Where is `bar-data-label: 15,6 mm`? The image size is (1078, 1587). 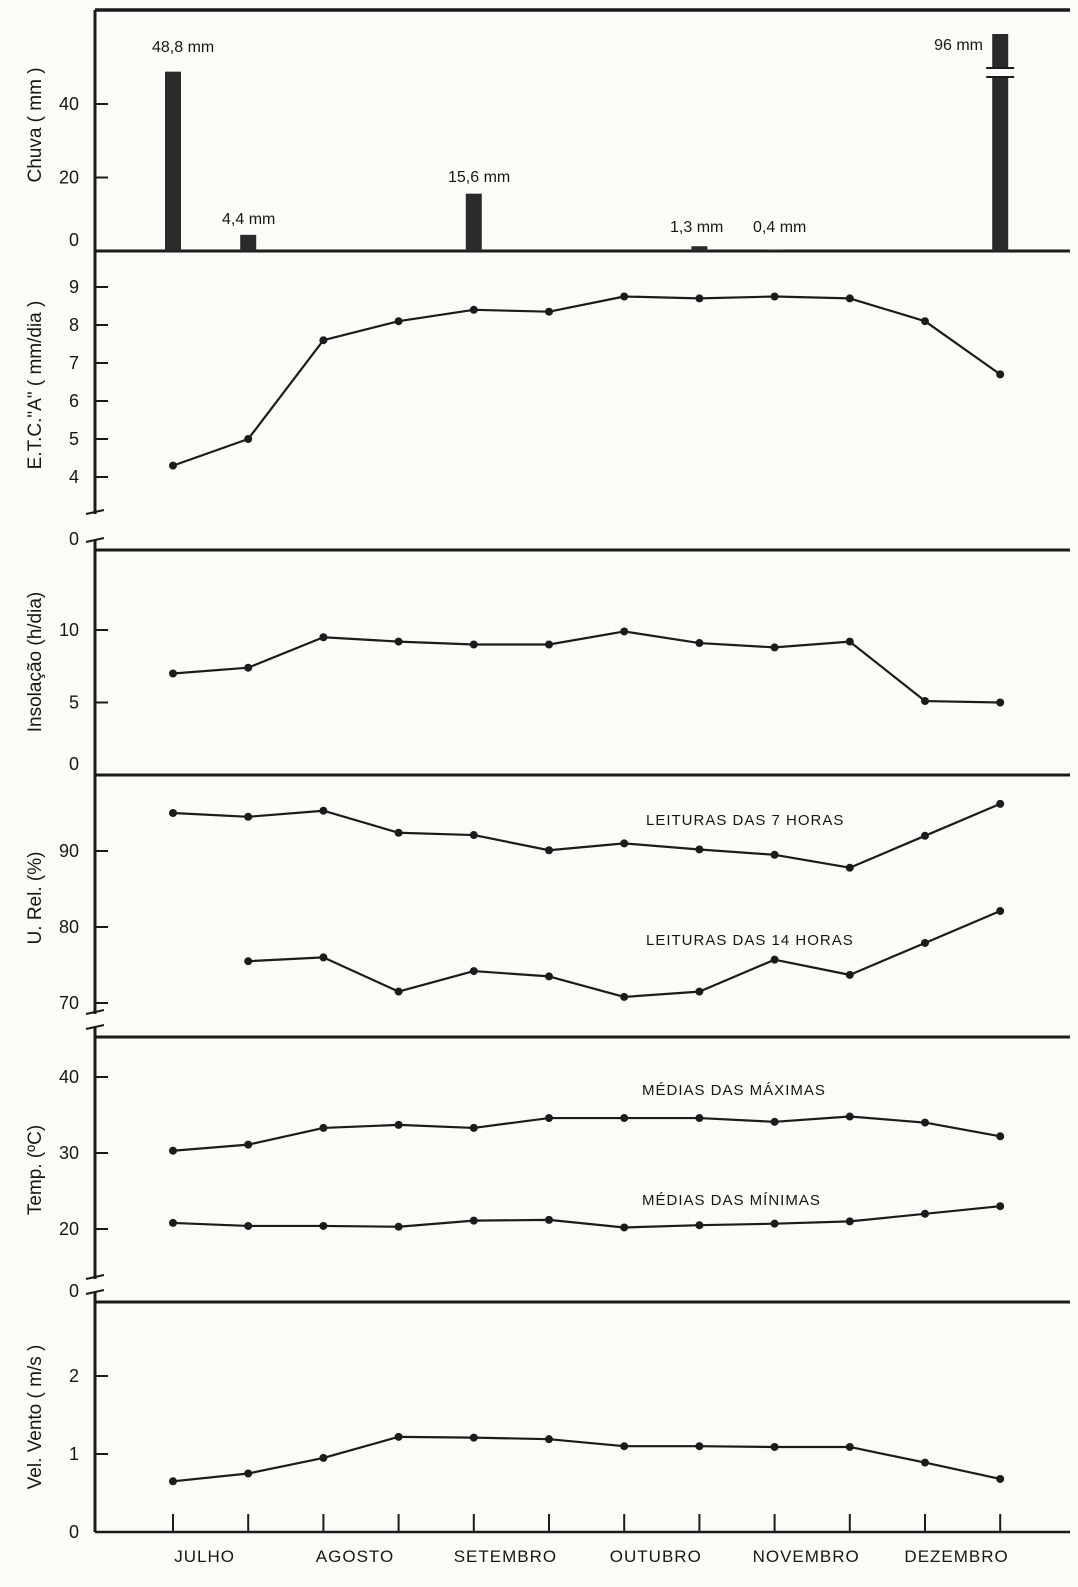 bar-data-label: 15,6 mm is located at coordinates (479, 177).